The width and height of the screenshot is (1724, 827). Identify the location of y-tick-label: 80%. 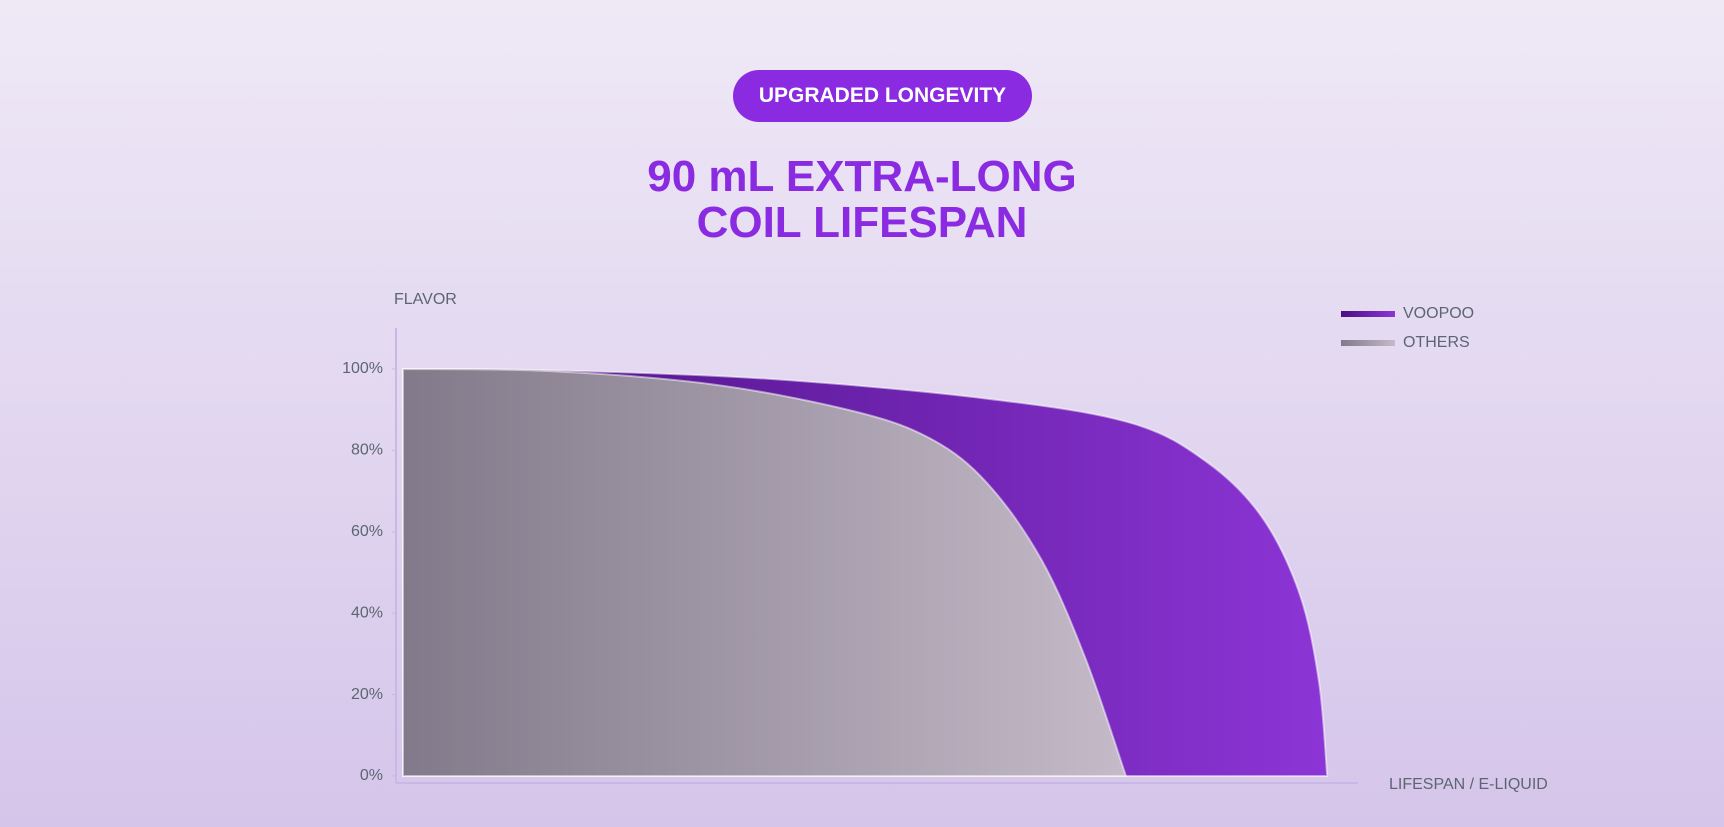
(367, 450).